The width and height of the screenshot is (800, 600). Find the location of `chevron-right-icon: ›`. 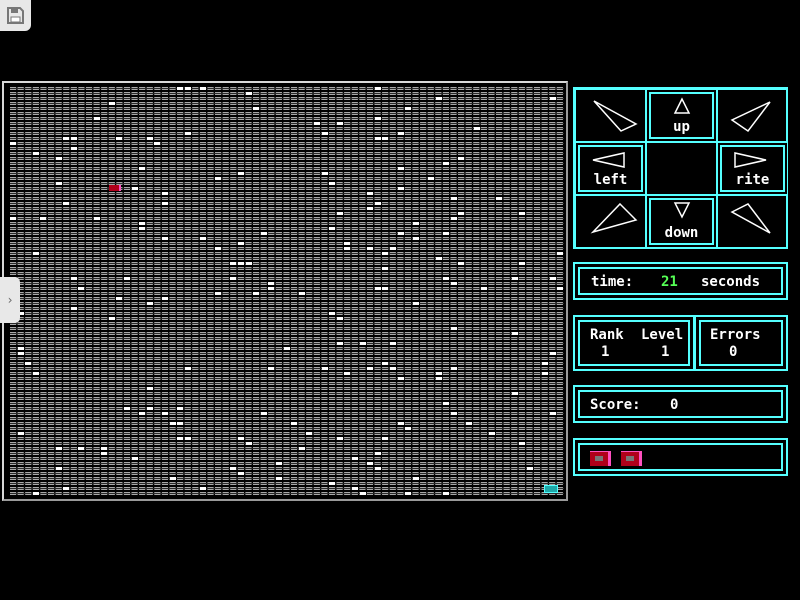

chevron-right-icon: › is located at coordinates (10, 300).